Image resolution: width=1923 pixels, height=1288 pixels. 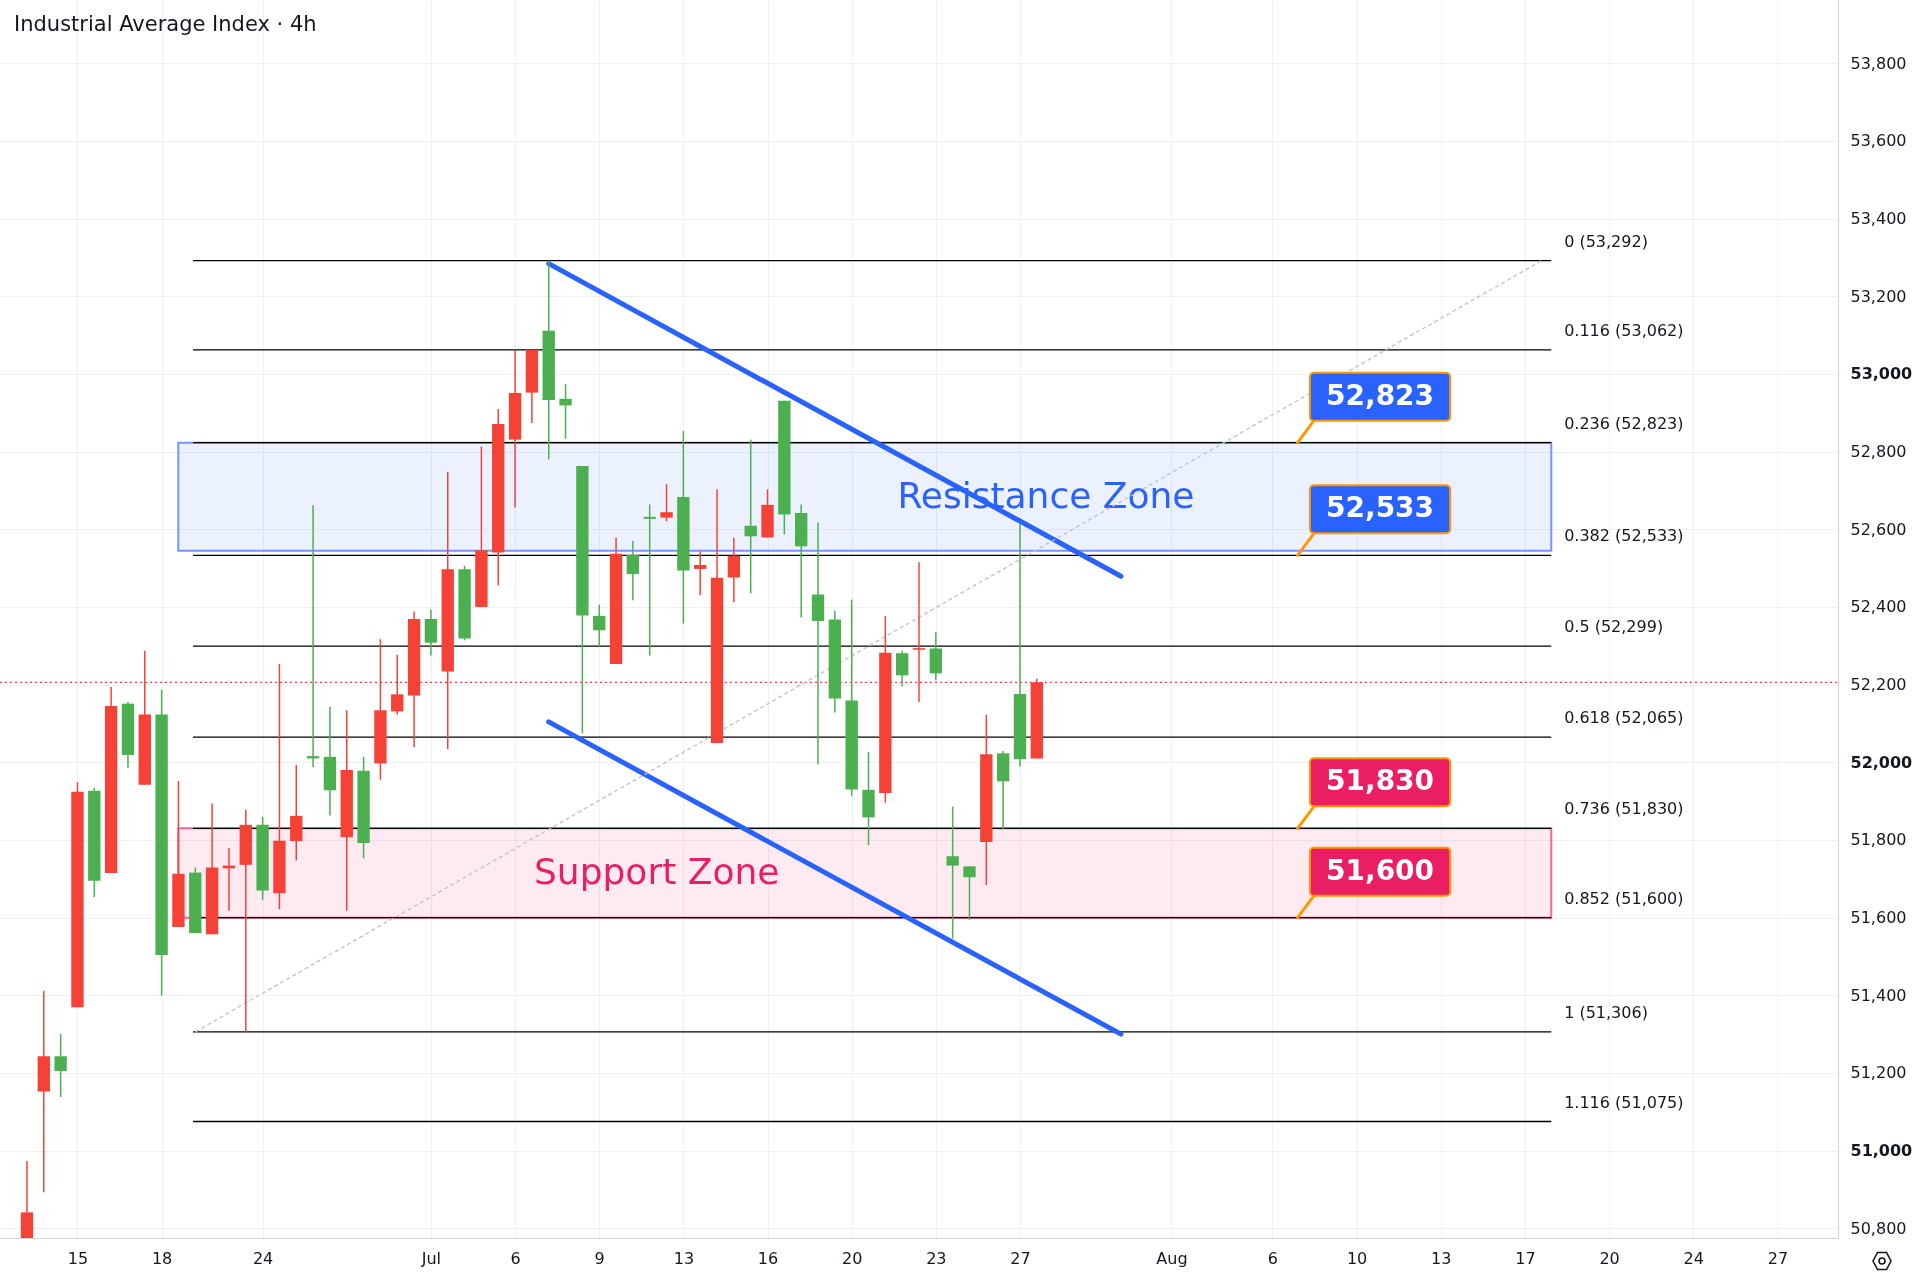 What do you see at coordinates (1606, 1012) in the screenshot?
I see `ref-line-label: 1 (51,306)` at bounding box center [1606, 1012].